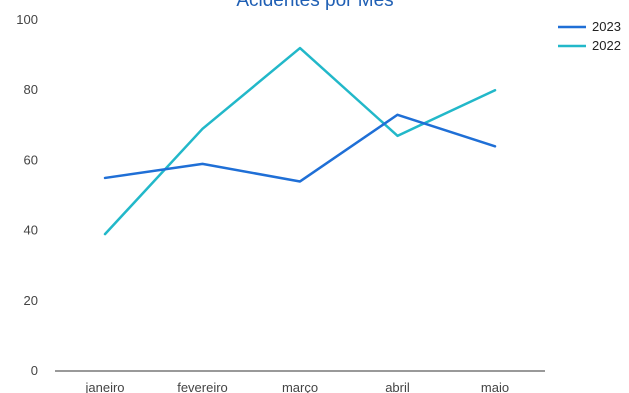 Image resolution: width=629 pixels, height=393 pixels. Describe the element at coordinates (606, 45) in the screenshot. I see `legend-label-2022: 2022` at that location.